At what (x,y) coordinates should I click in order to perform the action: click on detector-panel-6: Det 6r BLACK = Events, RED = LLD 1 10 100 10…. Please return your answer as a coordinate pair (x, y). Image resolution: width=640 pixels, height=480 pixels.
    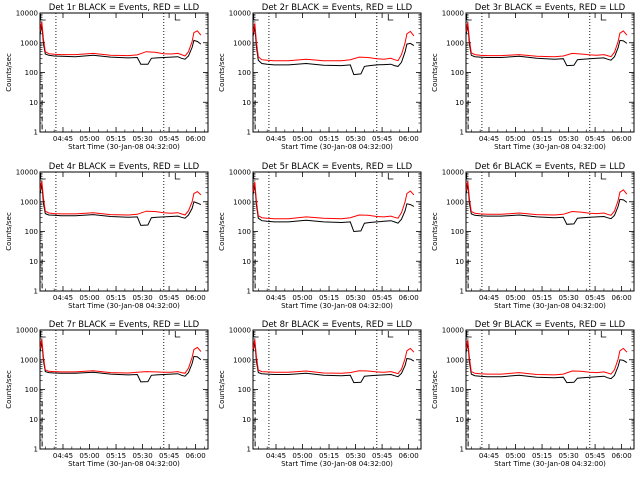
    Looking at the image, I should click on (533, 236).